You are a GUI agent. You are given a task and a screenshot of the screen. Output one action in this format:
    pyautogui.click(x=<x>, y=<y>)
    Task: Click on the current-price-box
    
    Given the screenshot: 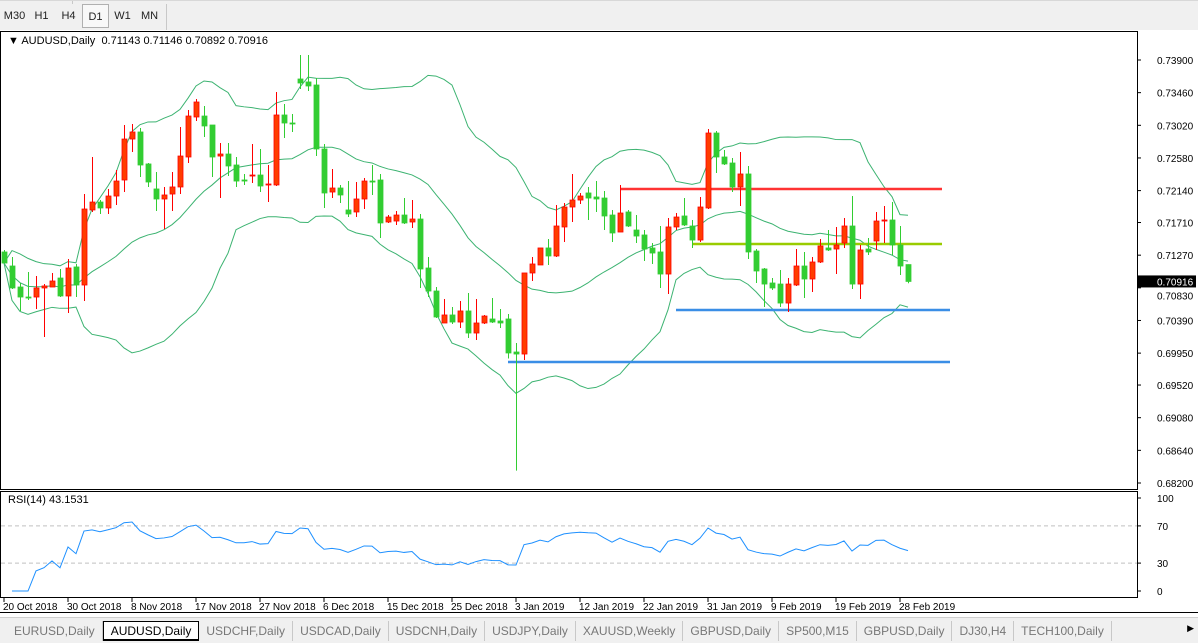 What is the action you would take?
    pyautogui.click(x=1167, y=281)
    